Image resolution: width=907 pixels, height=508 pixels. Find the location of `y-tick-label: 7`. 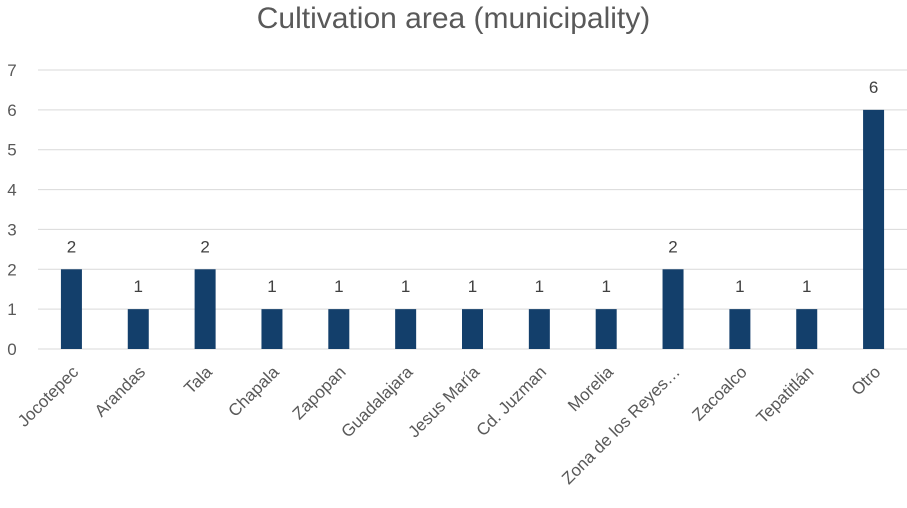

y-tick-label: 7 is located at coordinates (11, 70).